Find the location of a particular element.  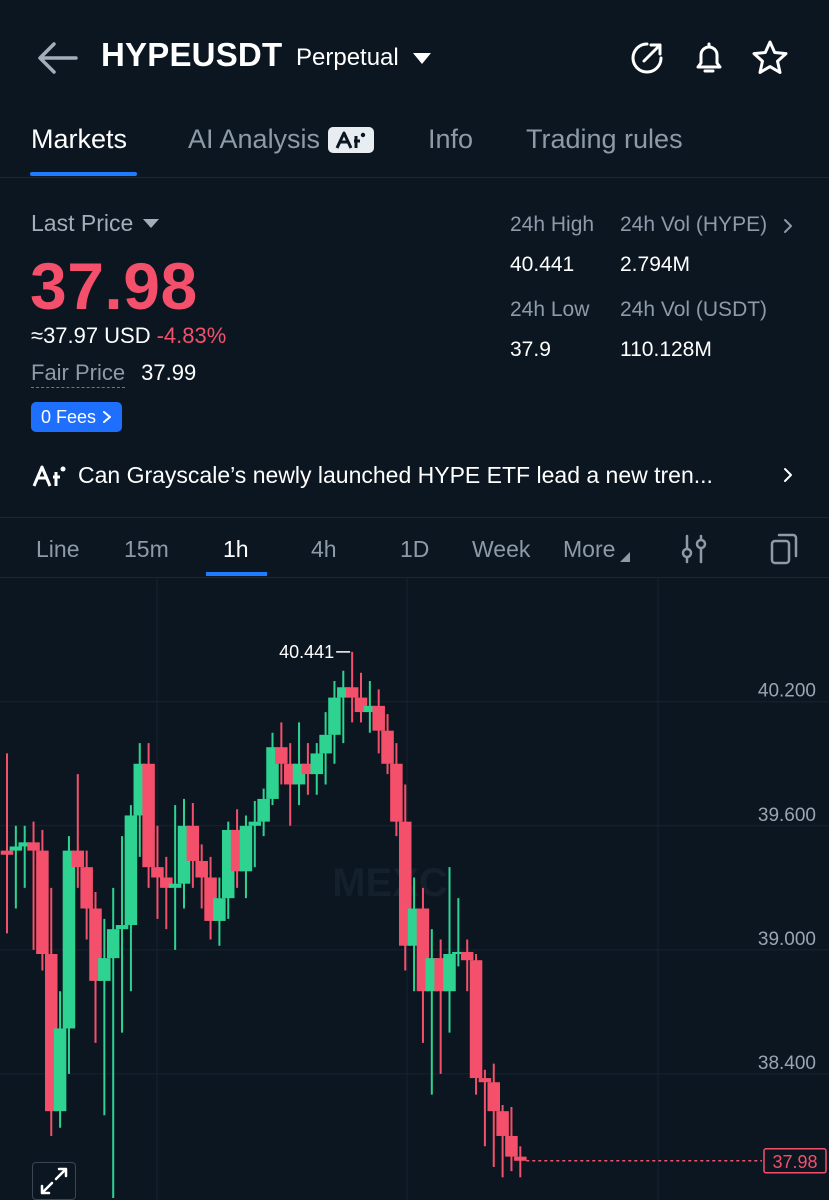

high-marker-label: 40.441 is located at coordinates (306, 652).